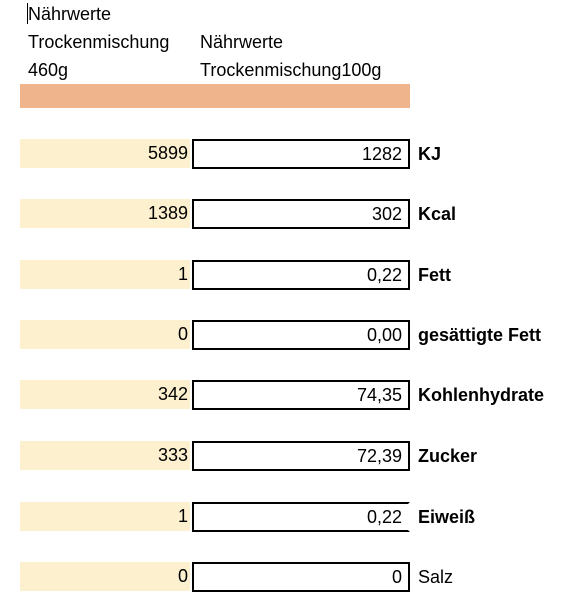 This screenshot has width=566, height=600. What do you see at coordinates (99, 42) in the screenshot?
I see `header-col1-line1: Trockenmischung` at bounding box center [99, 42].